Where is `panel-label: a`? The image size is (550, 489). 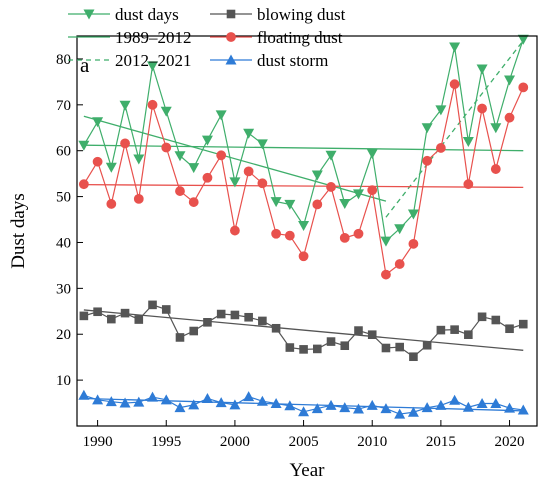
panel-label: a is located at coordinates (85, 65).